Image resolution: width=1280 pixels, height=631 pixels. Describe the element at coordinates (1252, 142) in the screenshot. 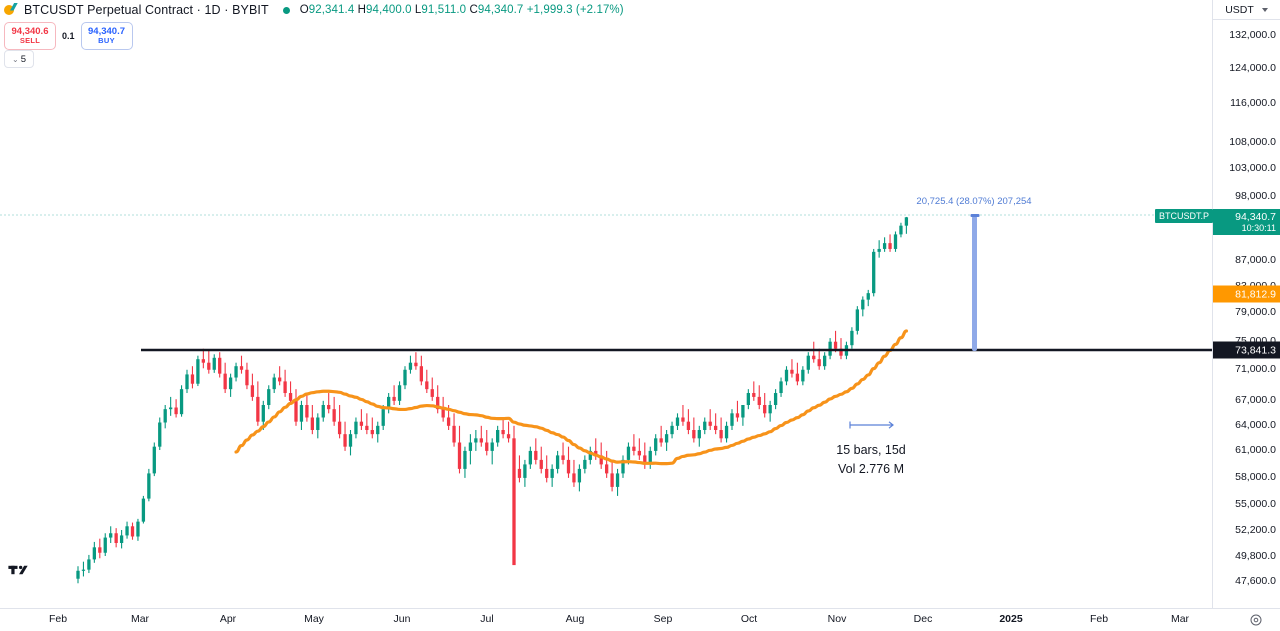

I see `price-axis-tick: 108,000.0` at that location.